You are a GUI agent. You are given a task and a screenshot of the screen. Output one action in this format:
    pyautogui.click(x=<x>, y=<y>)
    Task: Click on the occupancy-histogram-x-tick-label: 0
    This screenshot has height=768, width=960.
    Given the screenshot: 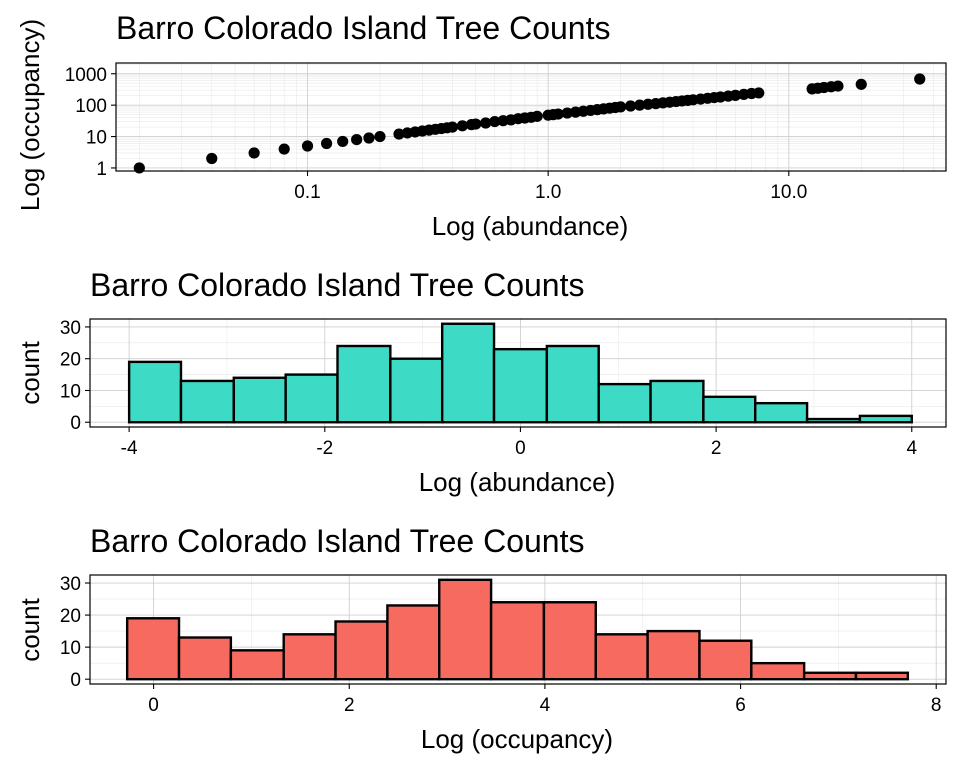 What is the action you would take?
    pyautogui.click(x=153, y=705)
    